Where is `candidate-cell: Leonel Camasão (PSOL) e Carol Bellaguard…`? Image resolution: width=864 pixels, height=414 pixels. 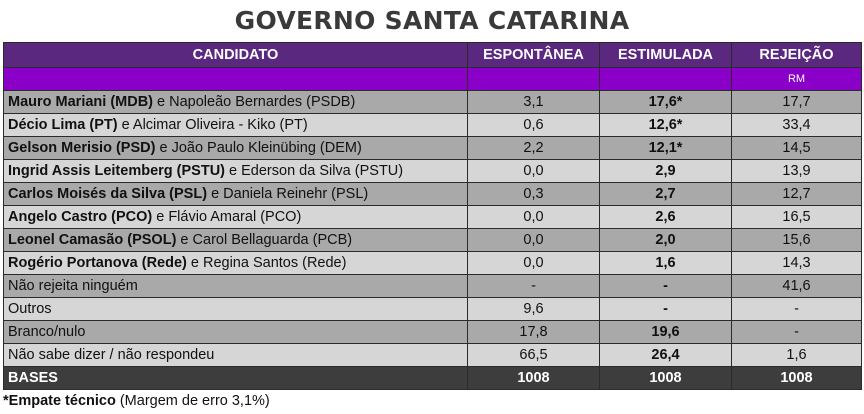
candidate-cell: Leonel Camasão (PSOL) e Carol Bellaguard… is located at coordinates (235, 240).